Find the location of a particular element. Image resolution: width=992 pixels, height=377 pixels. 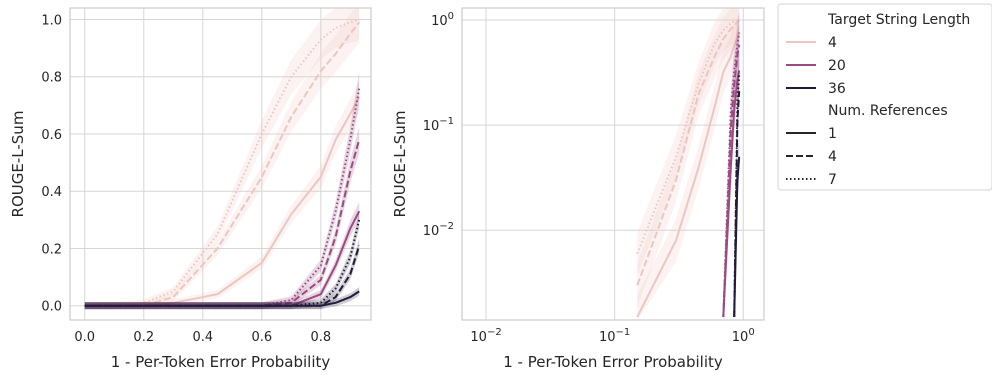

x-tick-label: 0.6 is located at coordinates (261, 337).